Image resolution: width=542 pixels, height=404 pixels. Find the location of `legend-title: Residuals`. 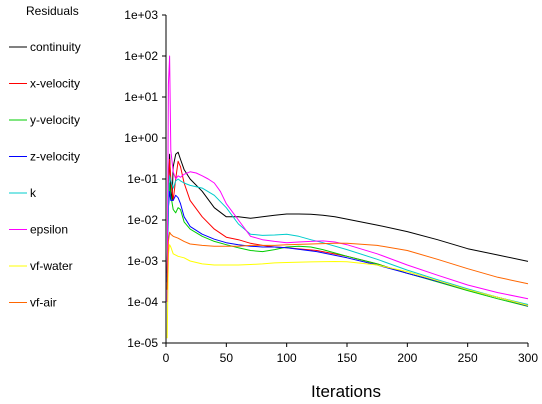

legend-title: Residuals is located at coordinates (52, 11).